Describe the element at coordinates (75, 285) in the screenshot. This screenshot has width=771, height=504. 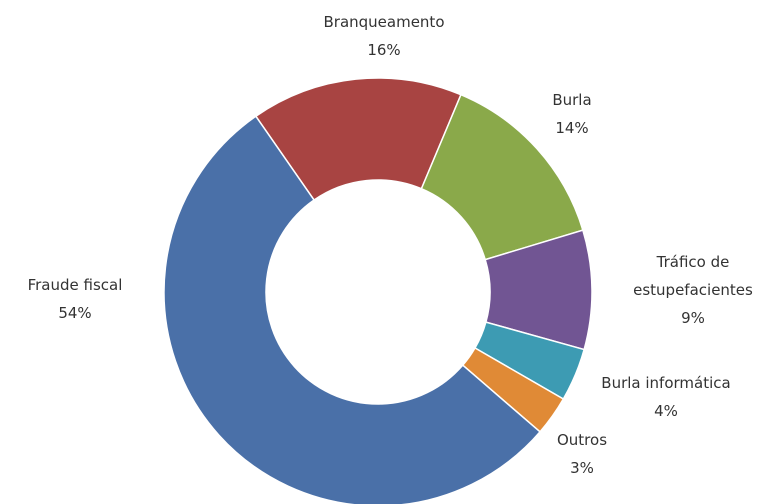
I see `category-name: Fraude fiscal` at that location.